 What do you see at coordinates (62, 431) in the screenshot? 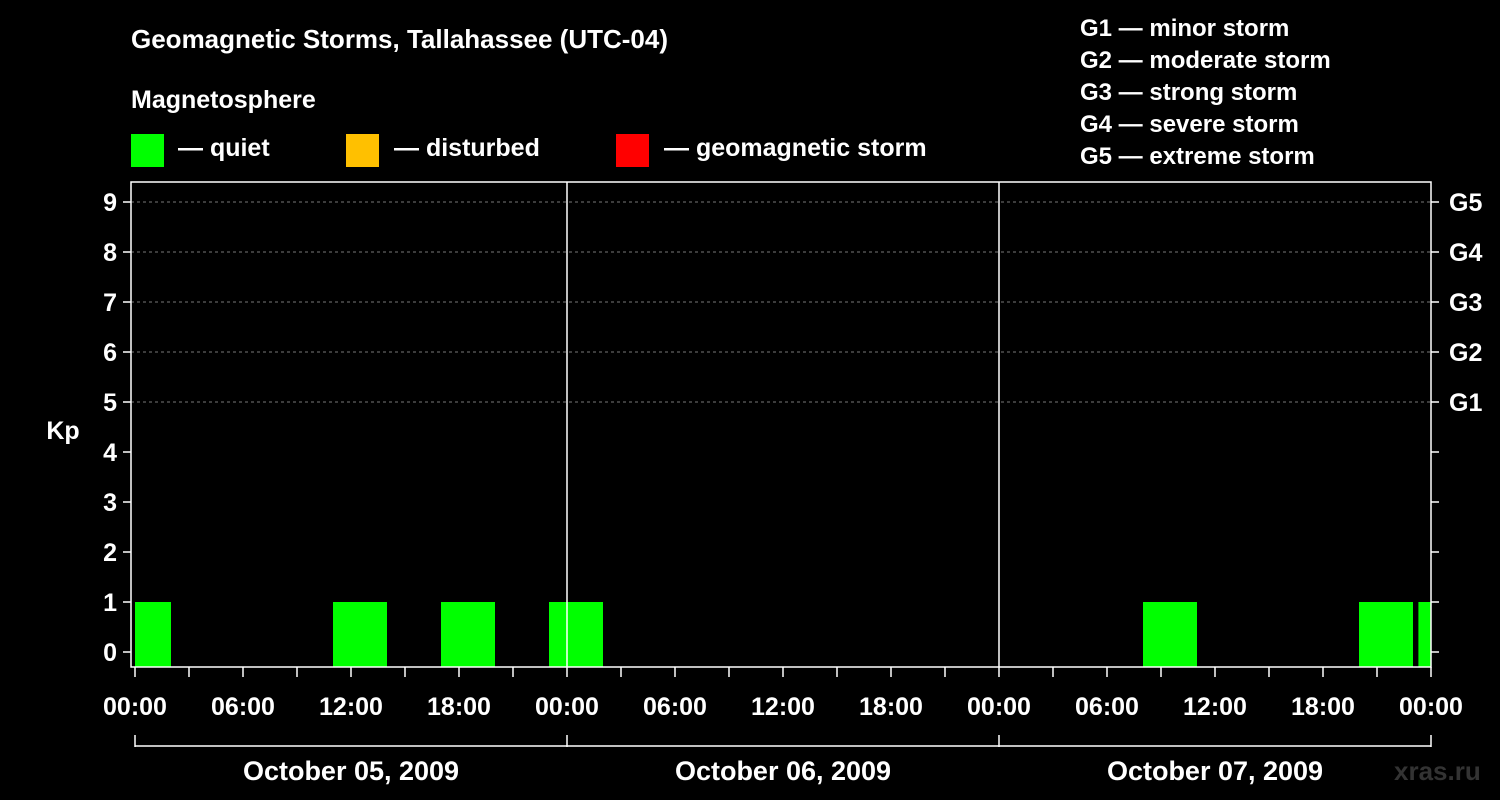
I see `y-axis-label: Kp` at bounding box center [62, 431].